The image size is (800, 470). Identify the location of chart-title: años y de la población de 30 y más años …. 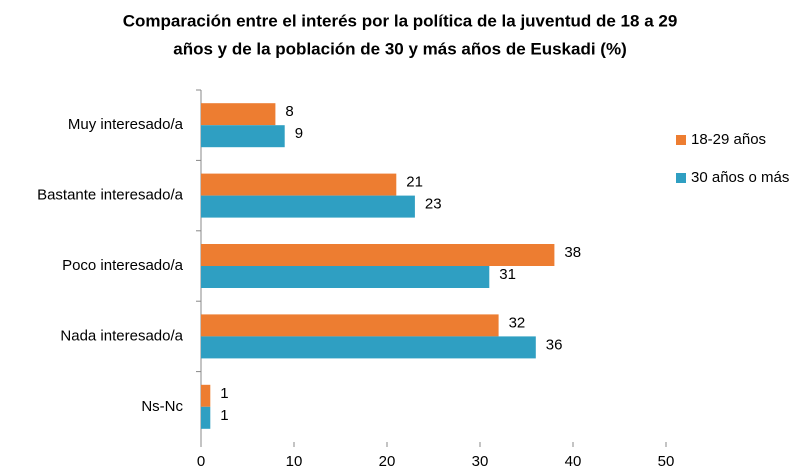
(399, 48).